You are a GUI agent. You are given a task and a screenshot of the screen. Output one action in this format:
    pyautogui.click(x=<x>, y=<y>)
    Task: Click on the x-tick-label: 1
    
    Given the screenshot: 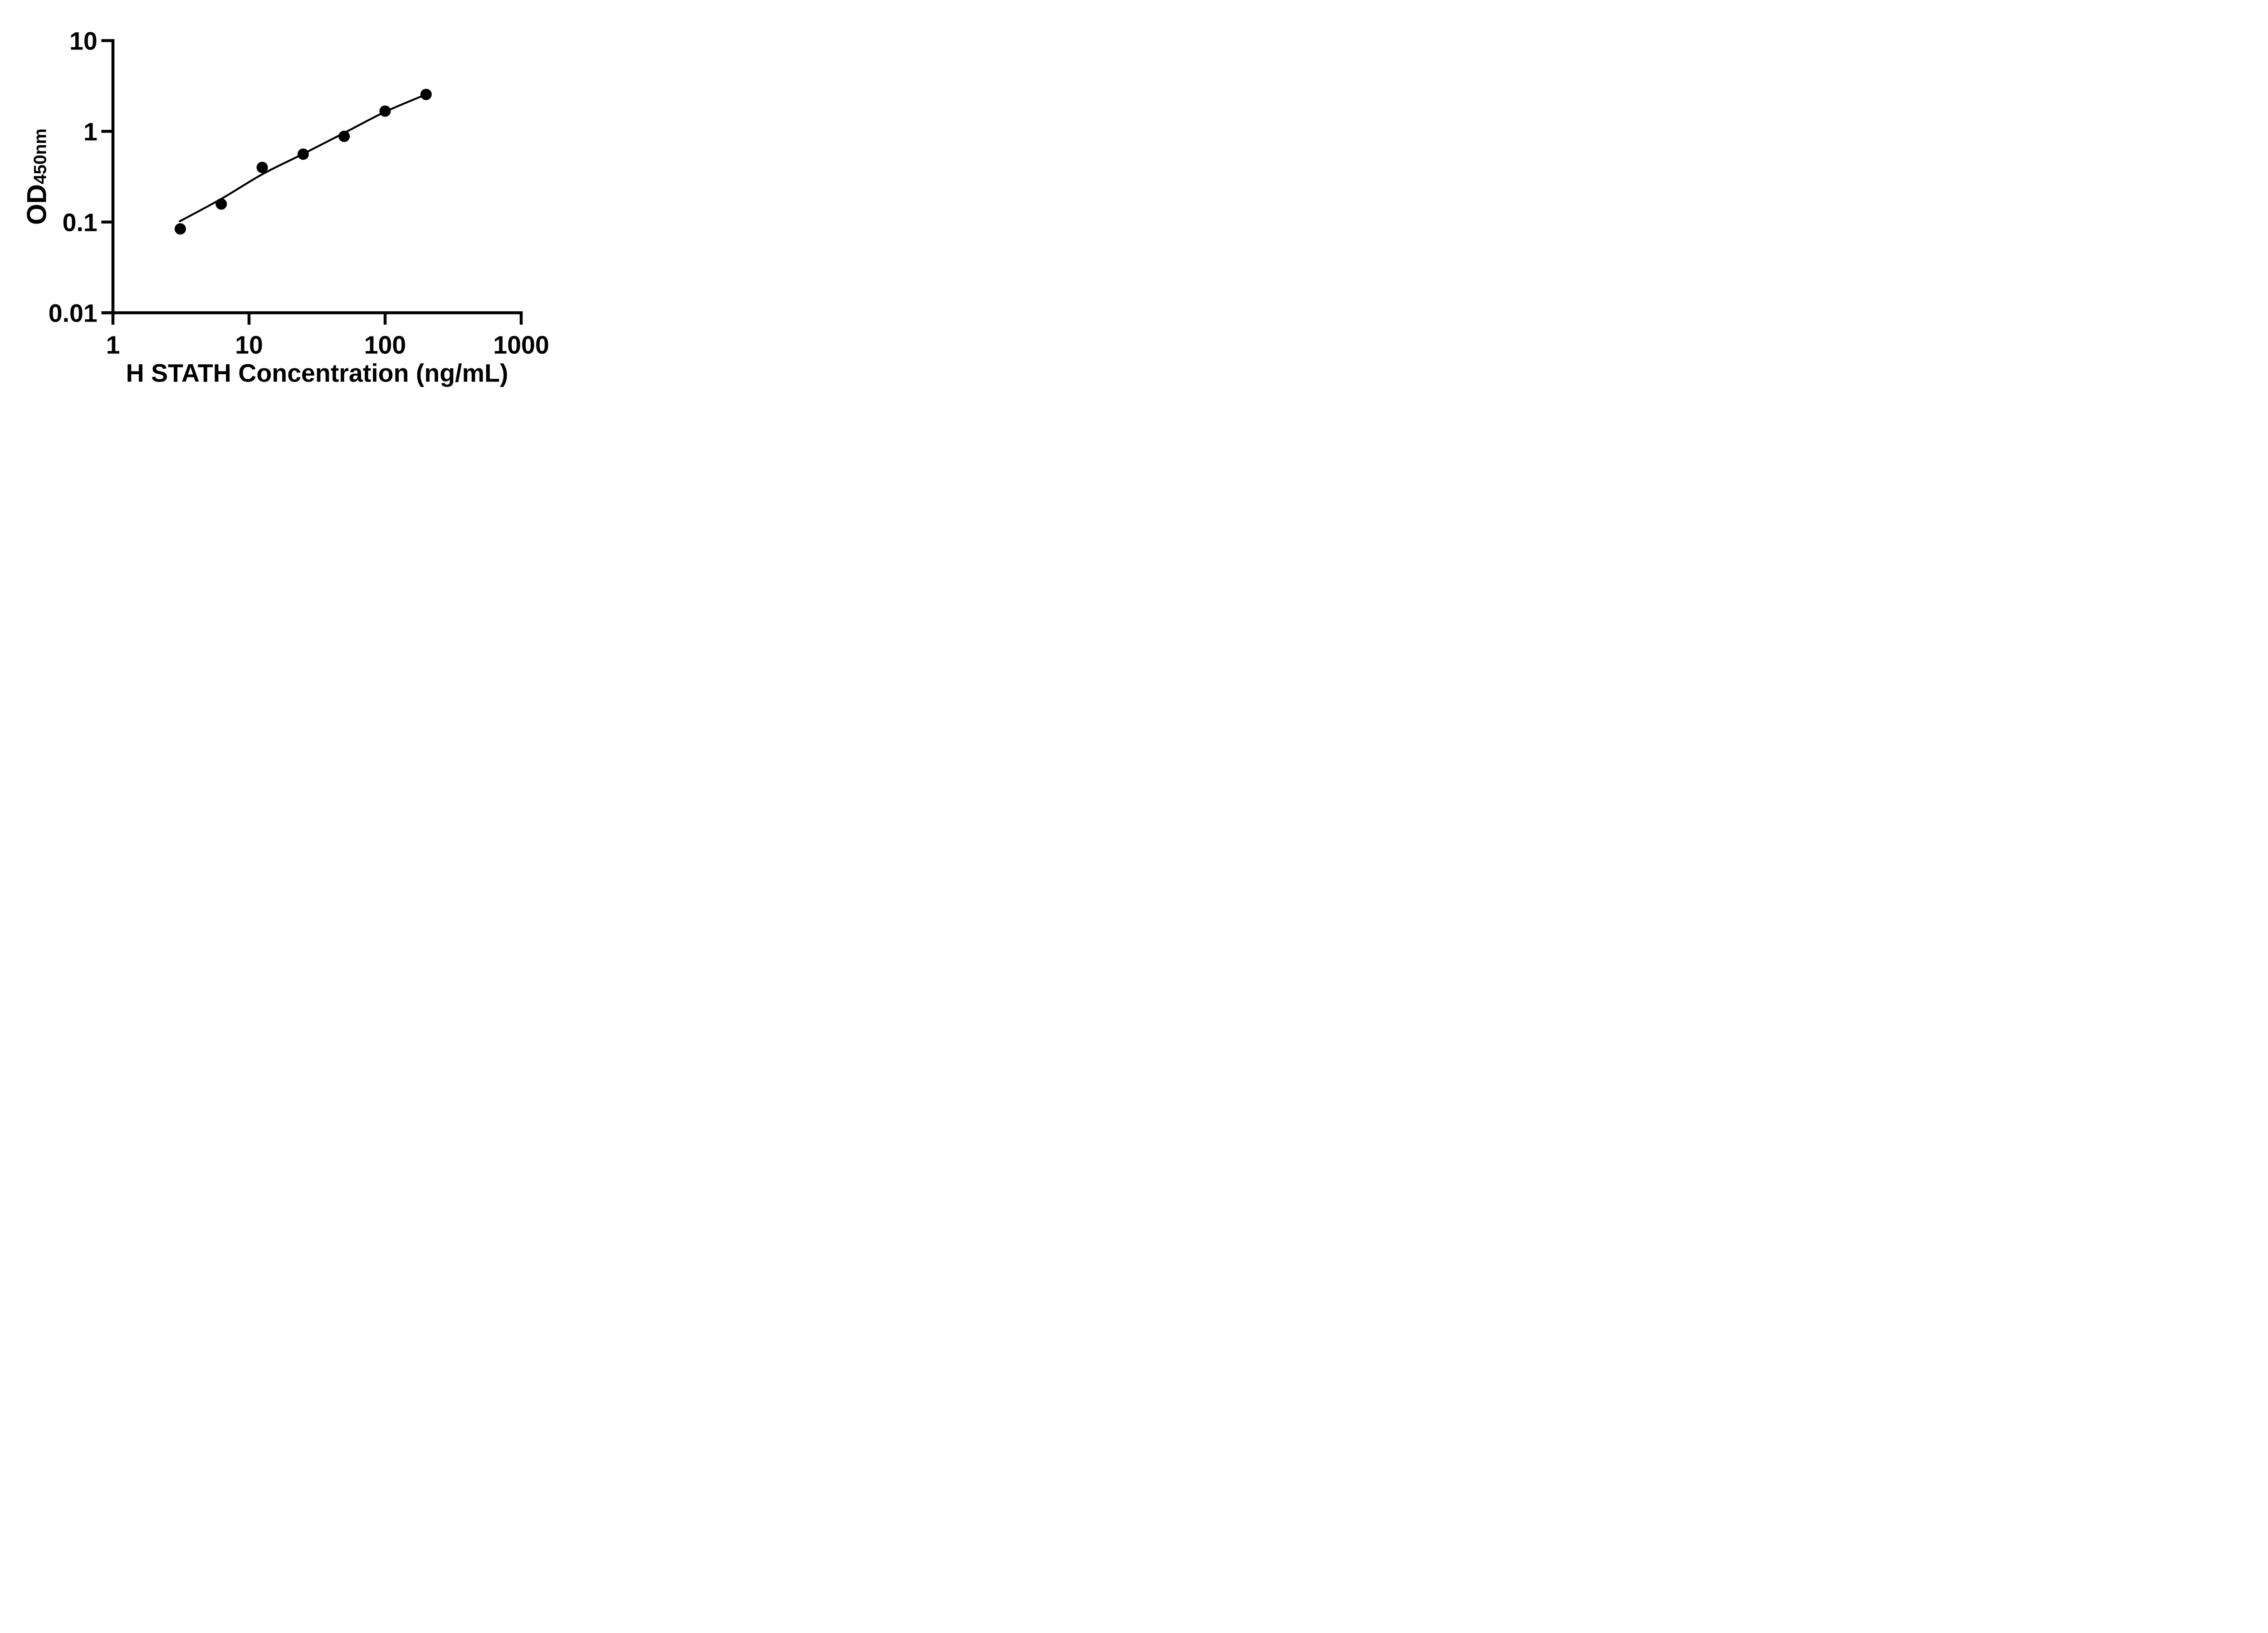 What is the action you would take?
    pyautogui.click(x=113, y=345)
    